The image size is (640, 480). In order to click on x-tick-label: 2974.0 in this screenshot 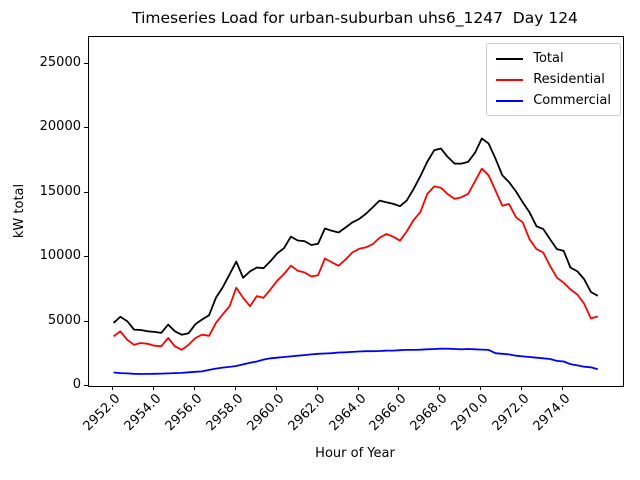, I will do `click(552, 413)`.